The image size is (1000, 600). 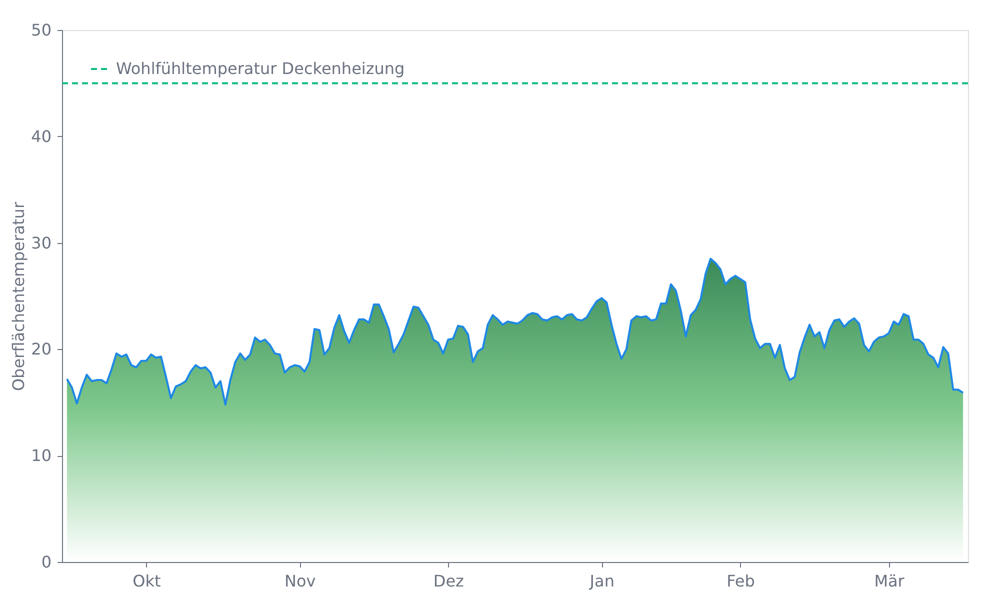 I want to click on y-tick-label: 30, so click(x=41, y=242).